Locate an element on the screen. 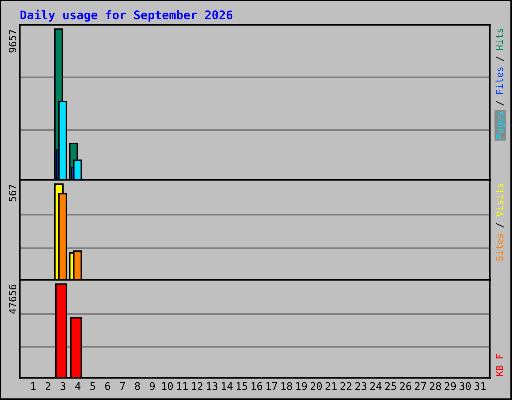  text: Visits is located at coordinates (500, 200).